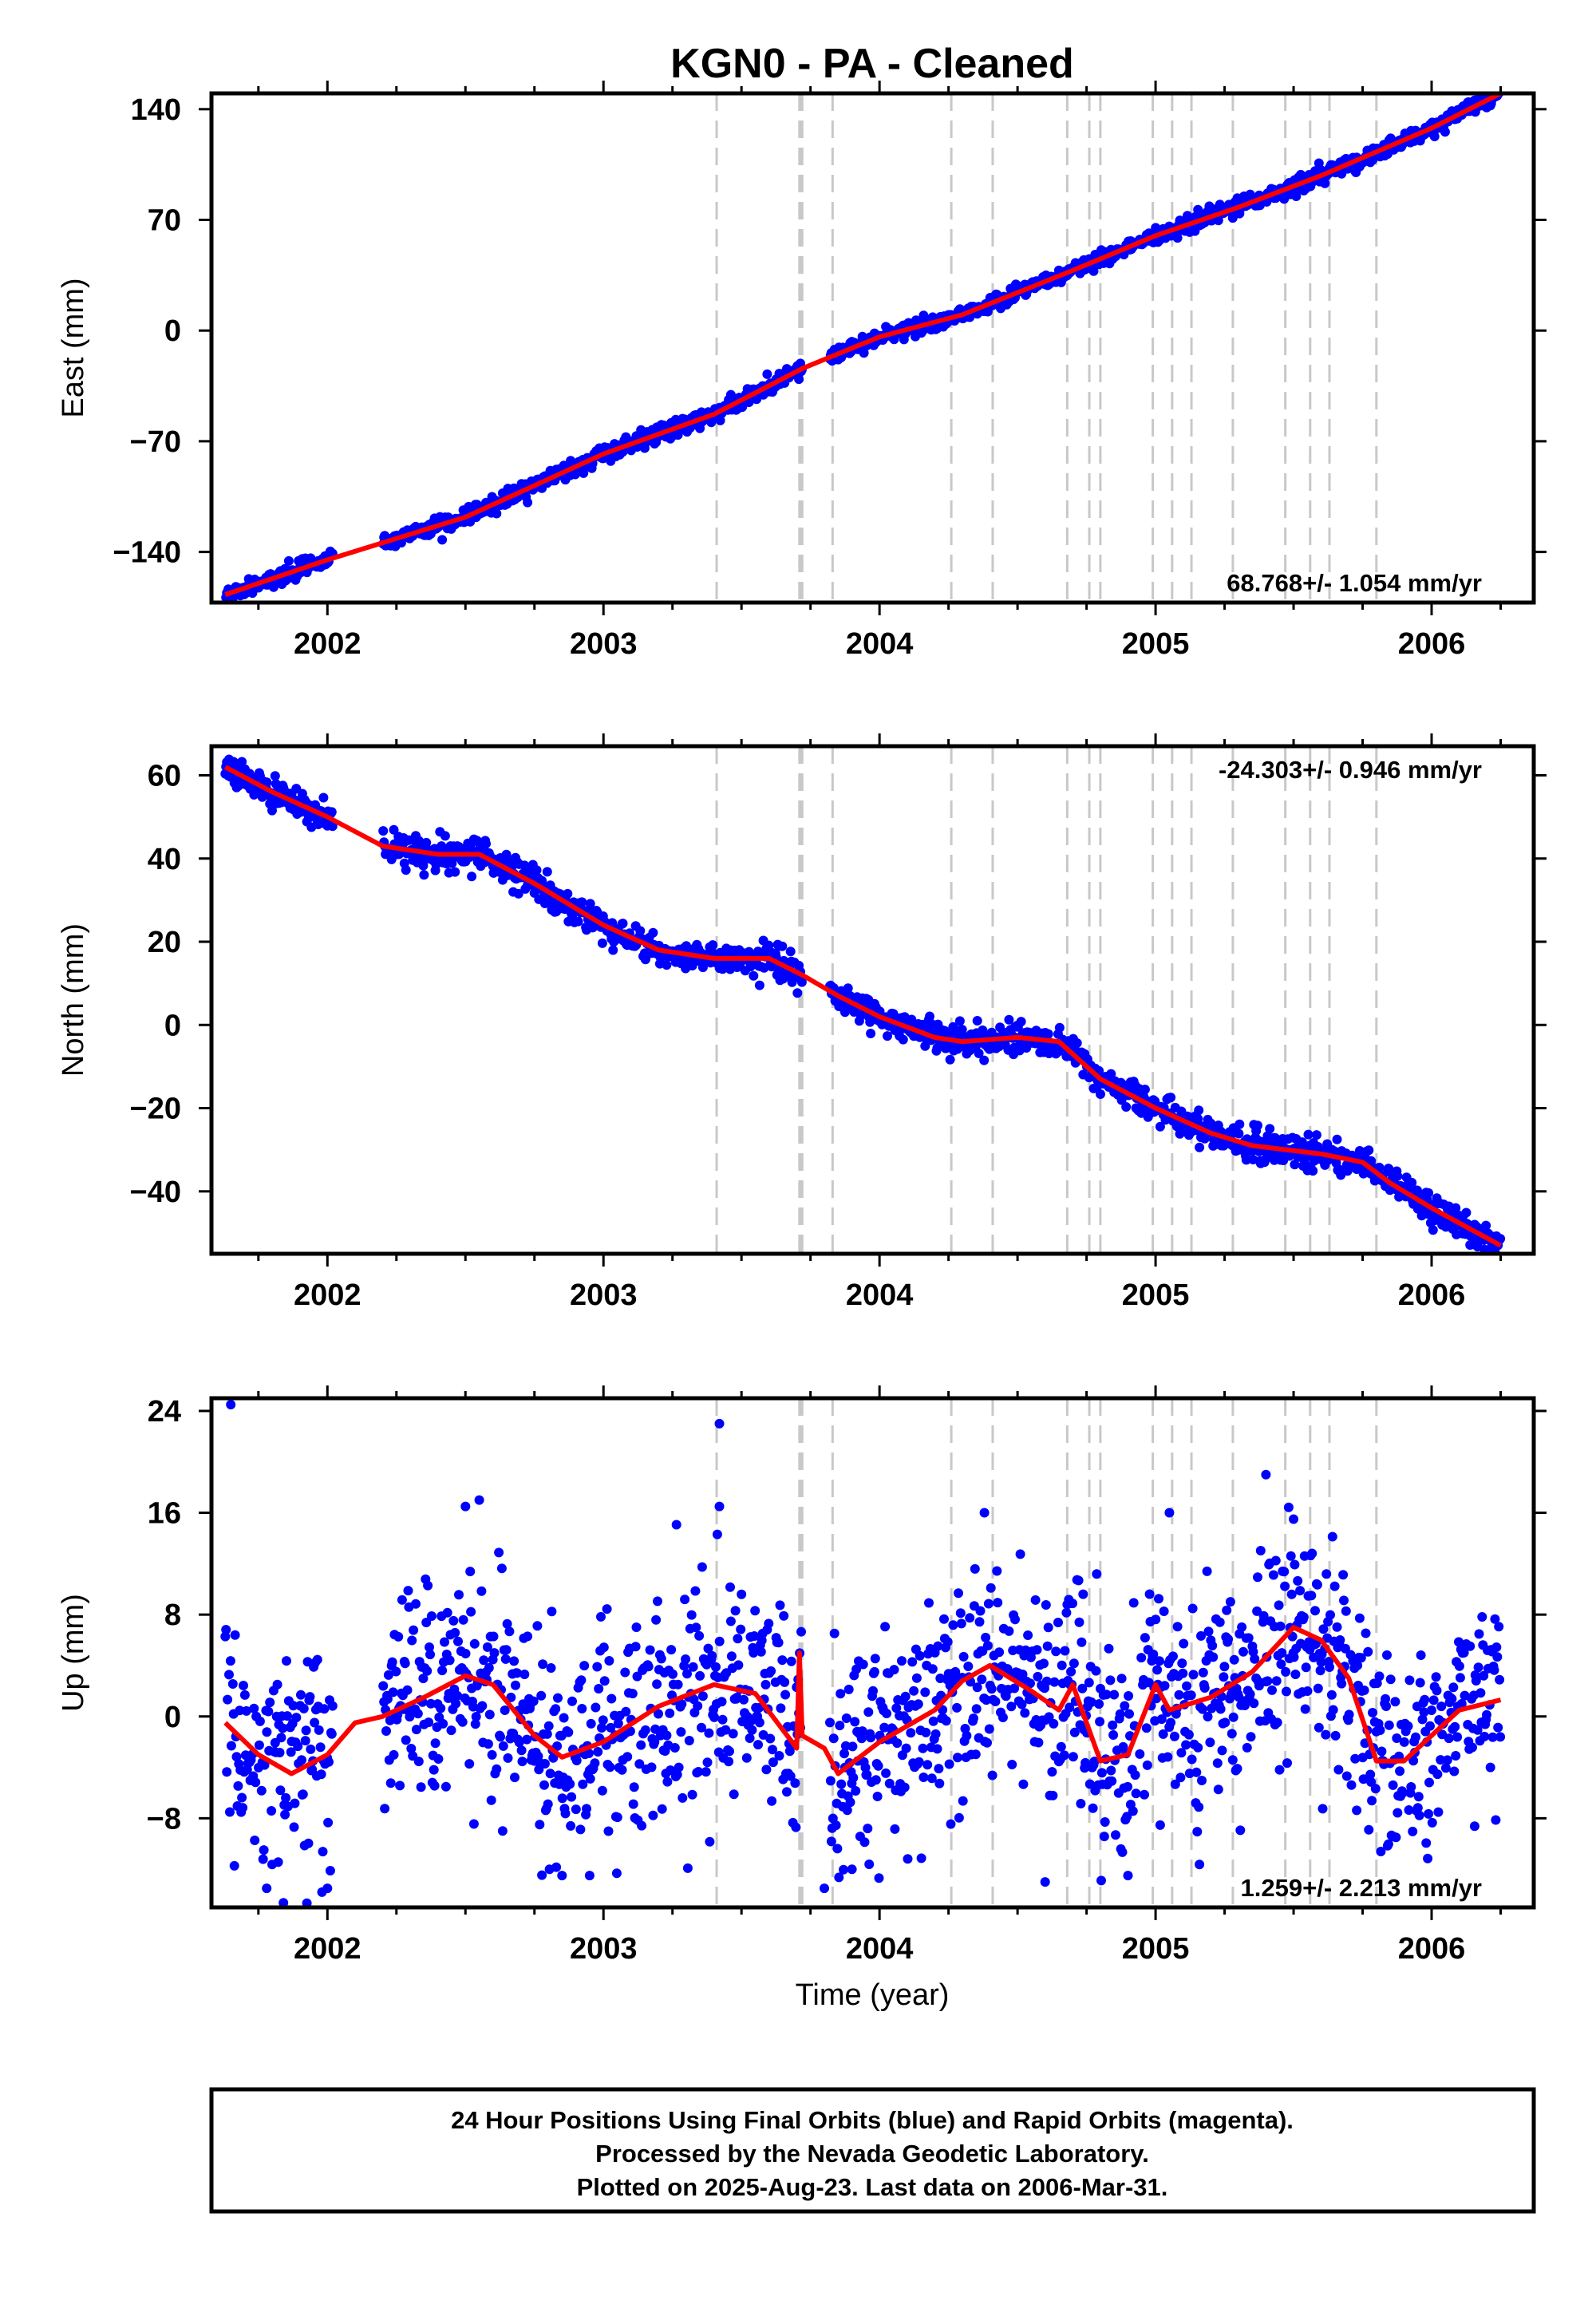 This screenshot has width=1596, height=2316. Describe the element at coordinates (327, 1295) in the screenshot. I see `x-tick-label: 2002` at that location.